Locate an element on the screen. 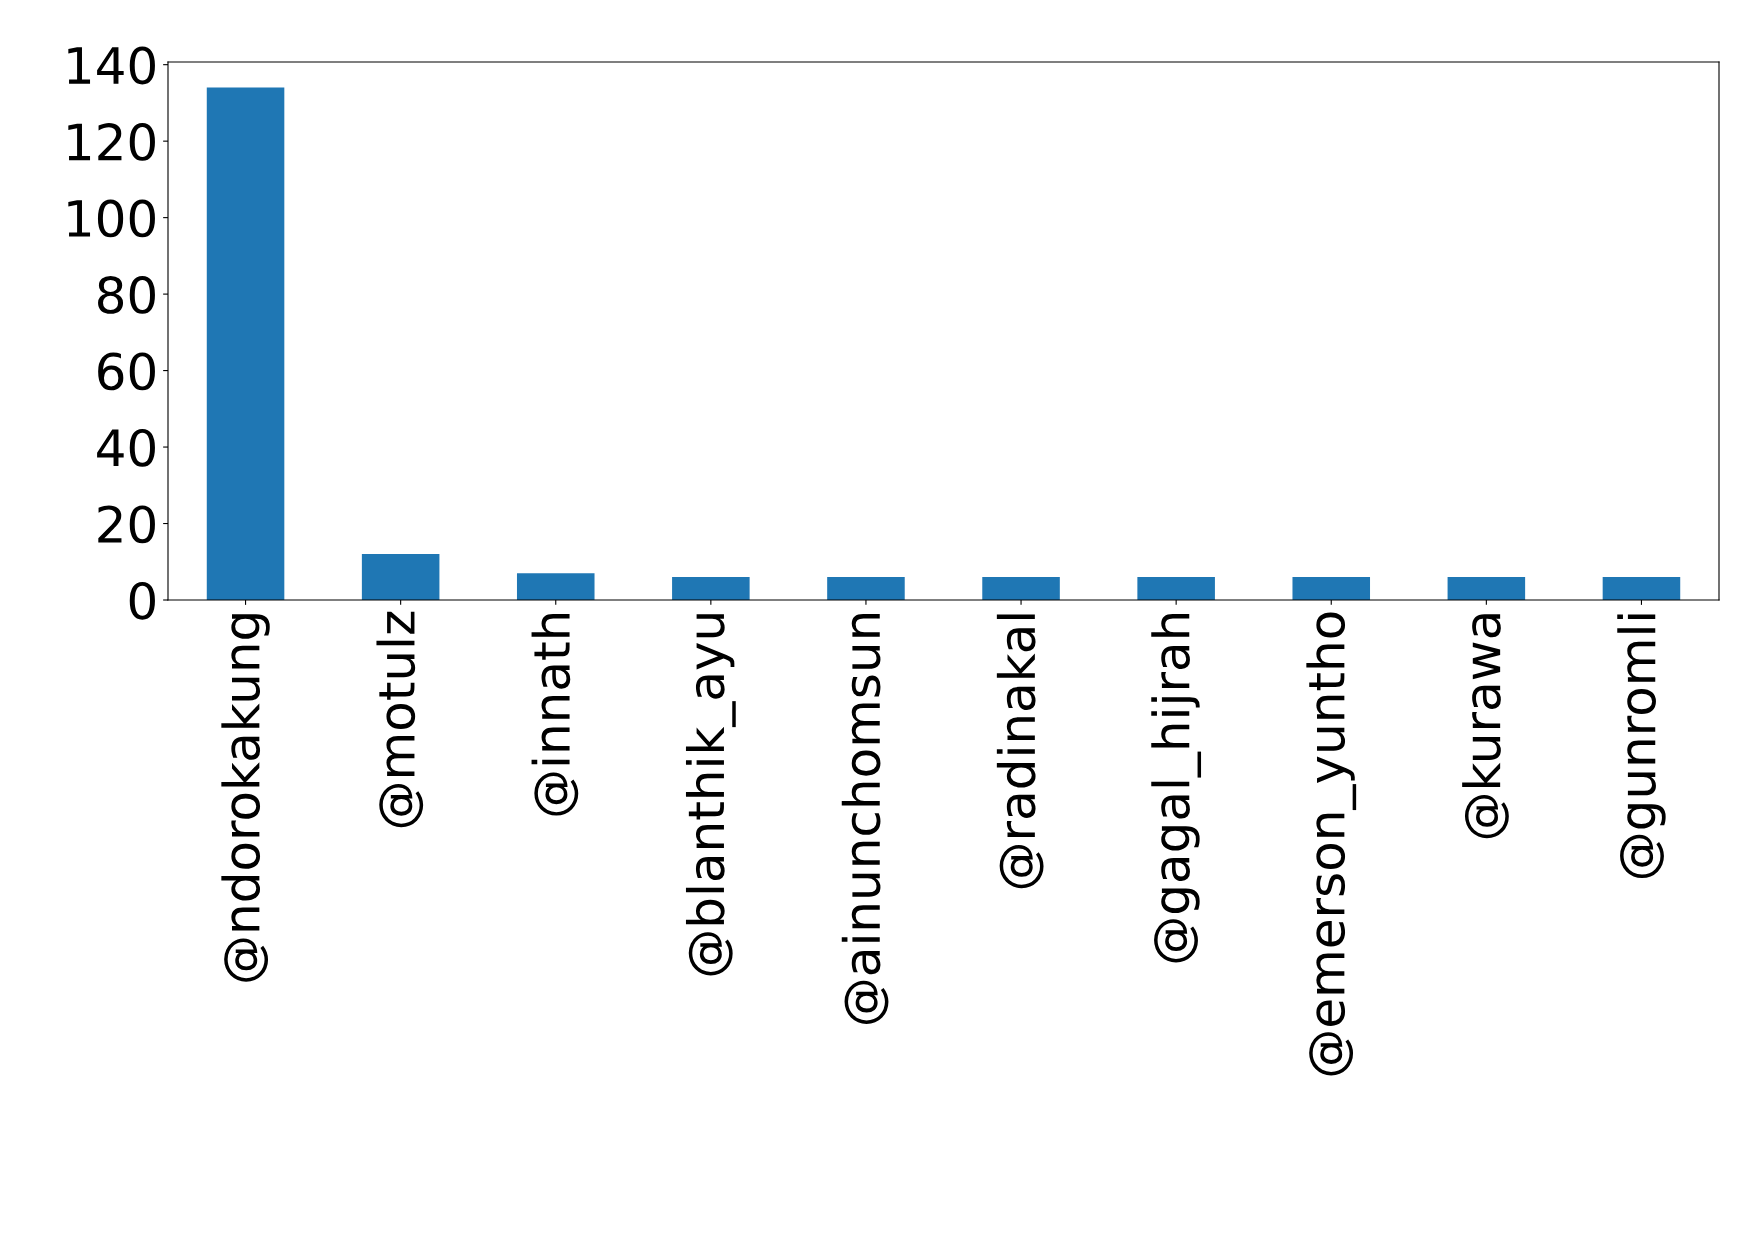  x-tick-label: @gagal_hijrah is located at coordinates (1176, 788).